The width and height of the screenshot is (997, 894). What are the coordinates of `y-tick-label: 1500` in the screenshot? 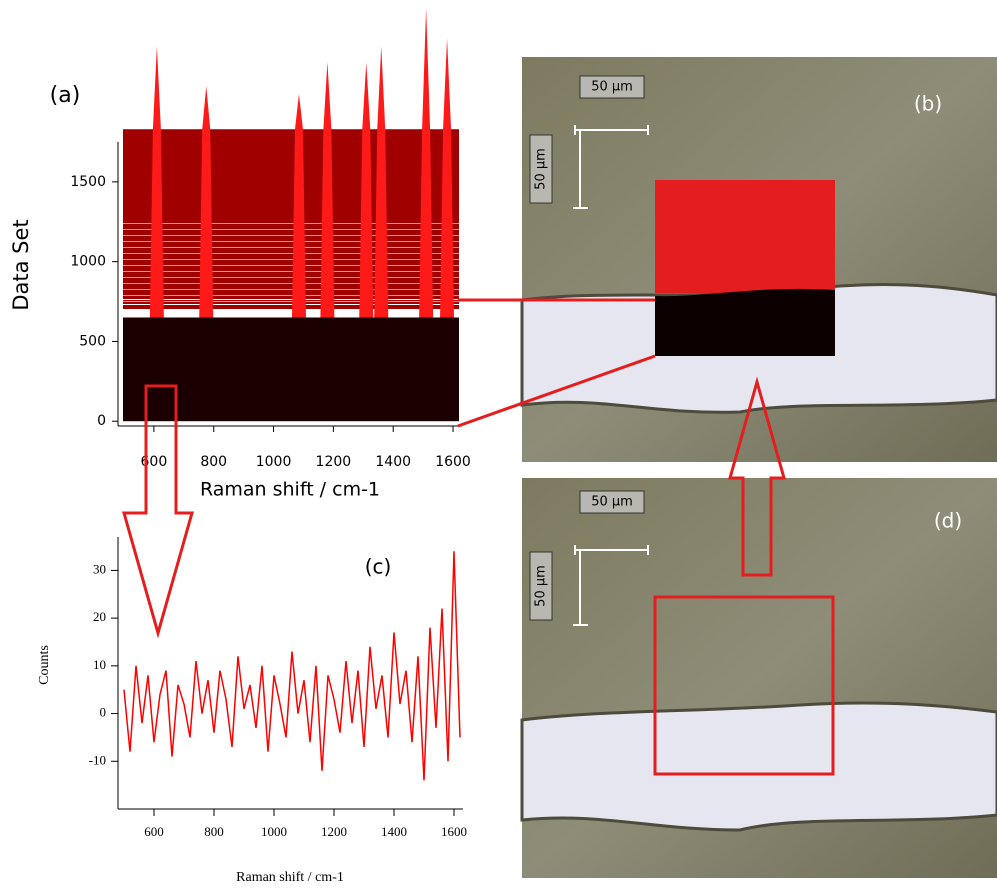 It's located at (88, 182).